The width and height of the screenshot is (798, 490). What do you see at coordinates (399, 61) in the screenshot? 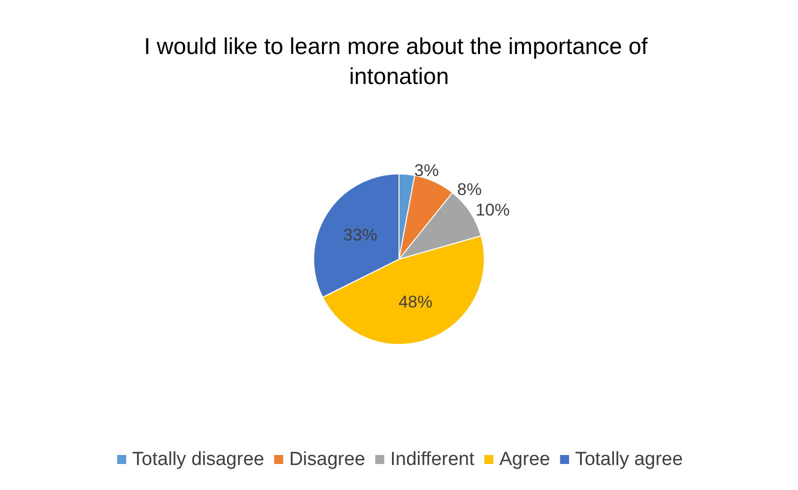
I see `chart-title: I would like to learn more about the importance of intonation` at bounding box center [399, 61].